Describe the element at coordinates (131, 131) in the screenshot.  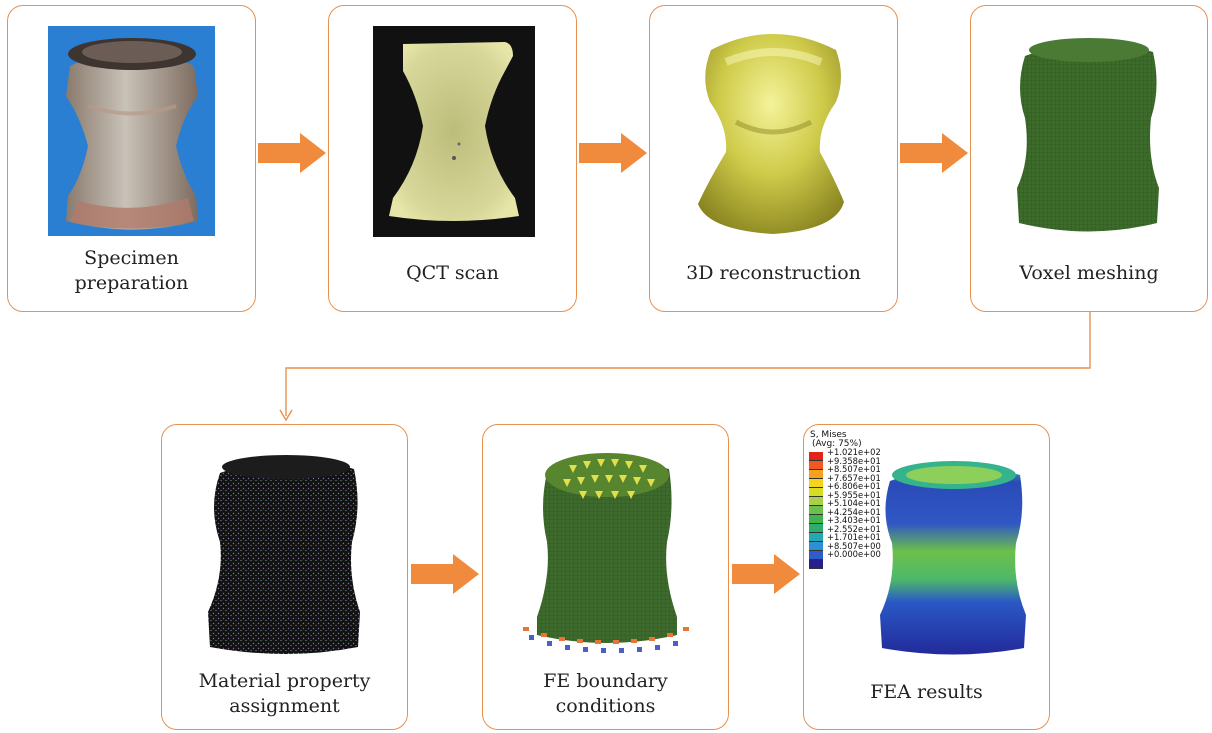
I see `specimen-photo` at that location.